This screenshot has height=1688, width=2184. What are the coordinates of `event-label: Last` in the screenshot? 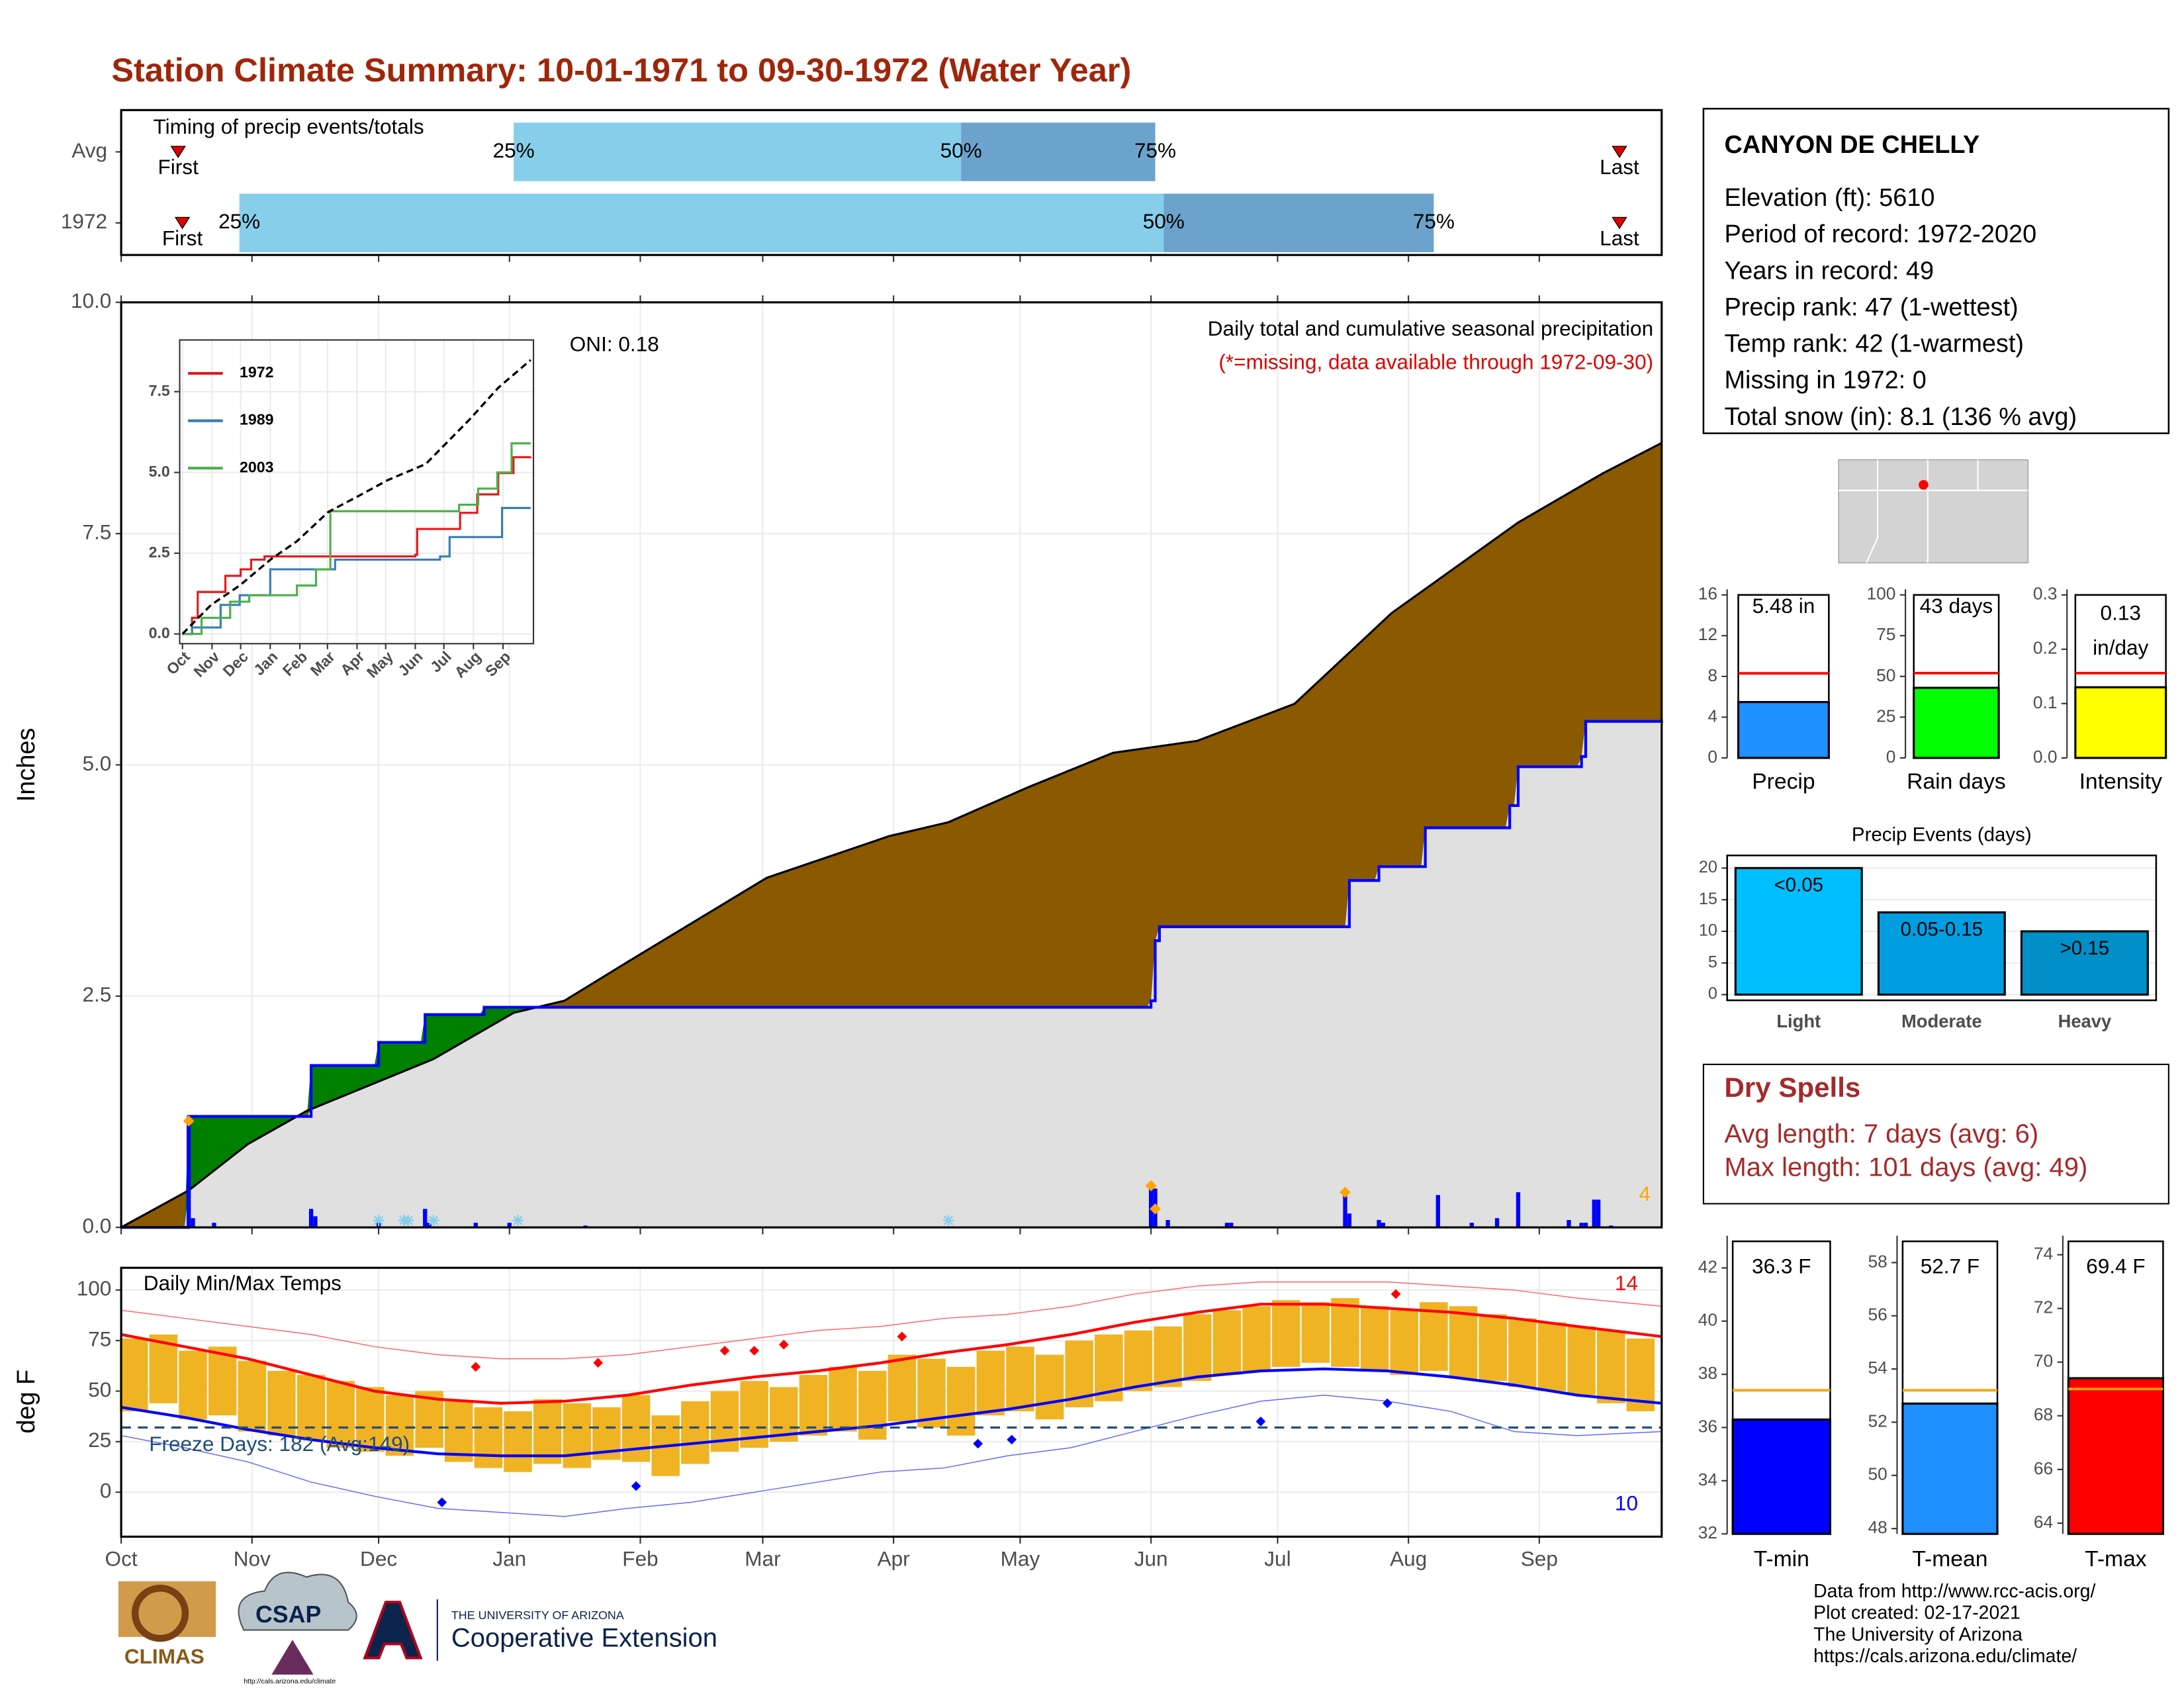 It's located at (1619, 167).